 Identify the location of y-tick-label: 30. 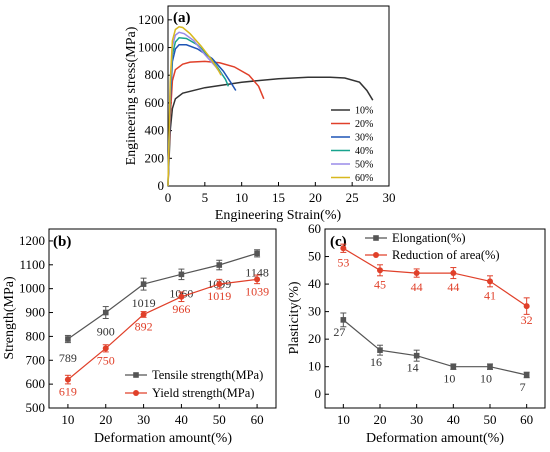
(314, 311).